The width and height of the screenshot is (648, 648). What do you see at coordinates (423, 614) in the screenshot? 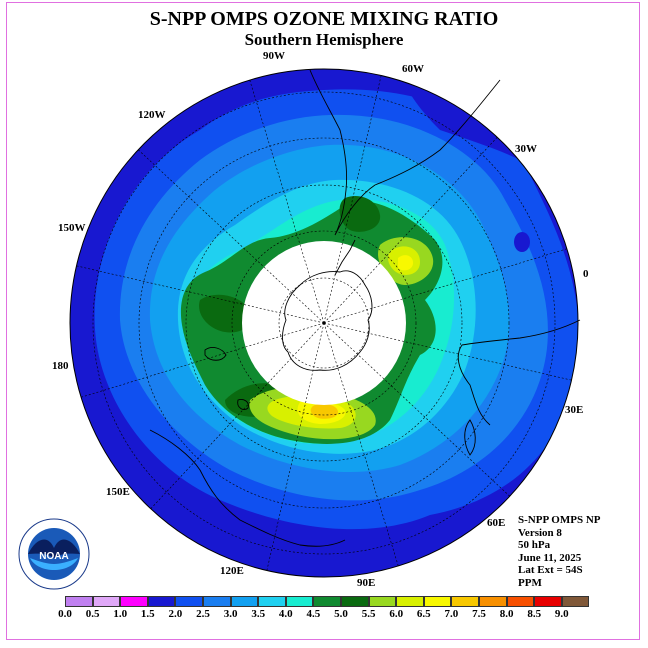
I see `colorbar-tick-label: 6.5` at bounding box center [423, 614].